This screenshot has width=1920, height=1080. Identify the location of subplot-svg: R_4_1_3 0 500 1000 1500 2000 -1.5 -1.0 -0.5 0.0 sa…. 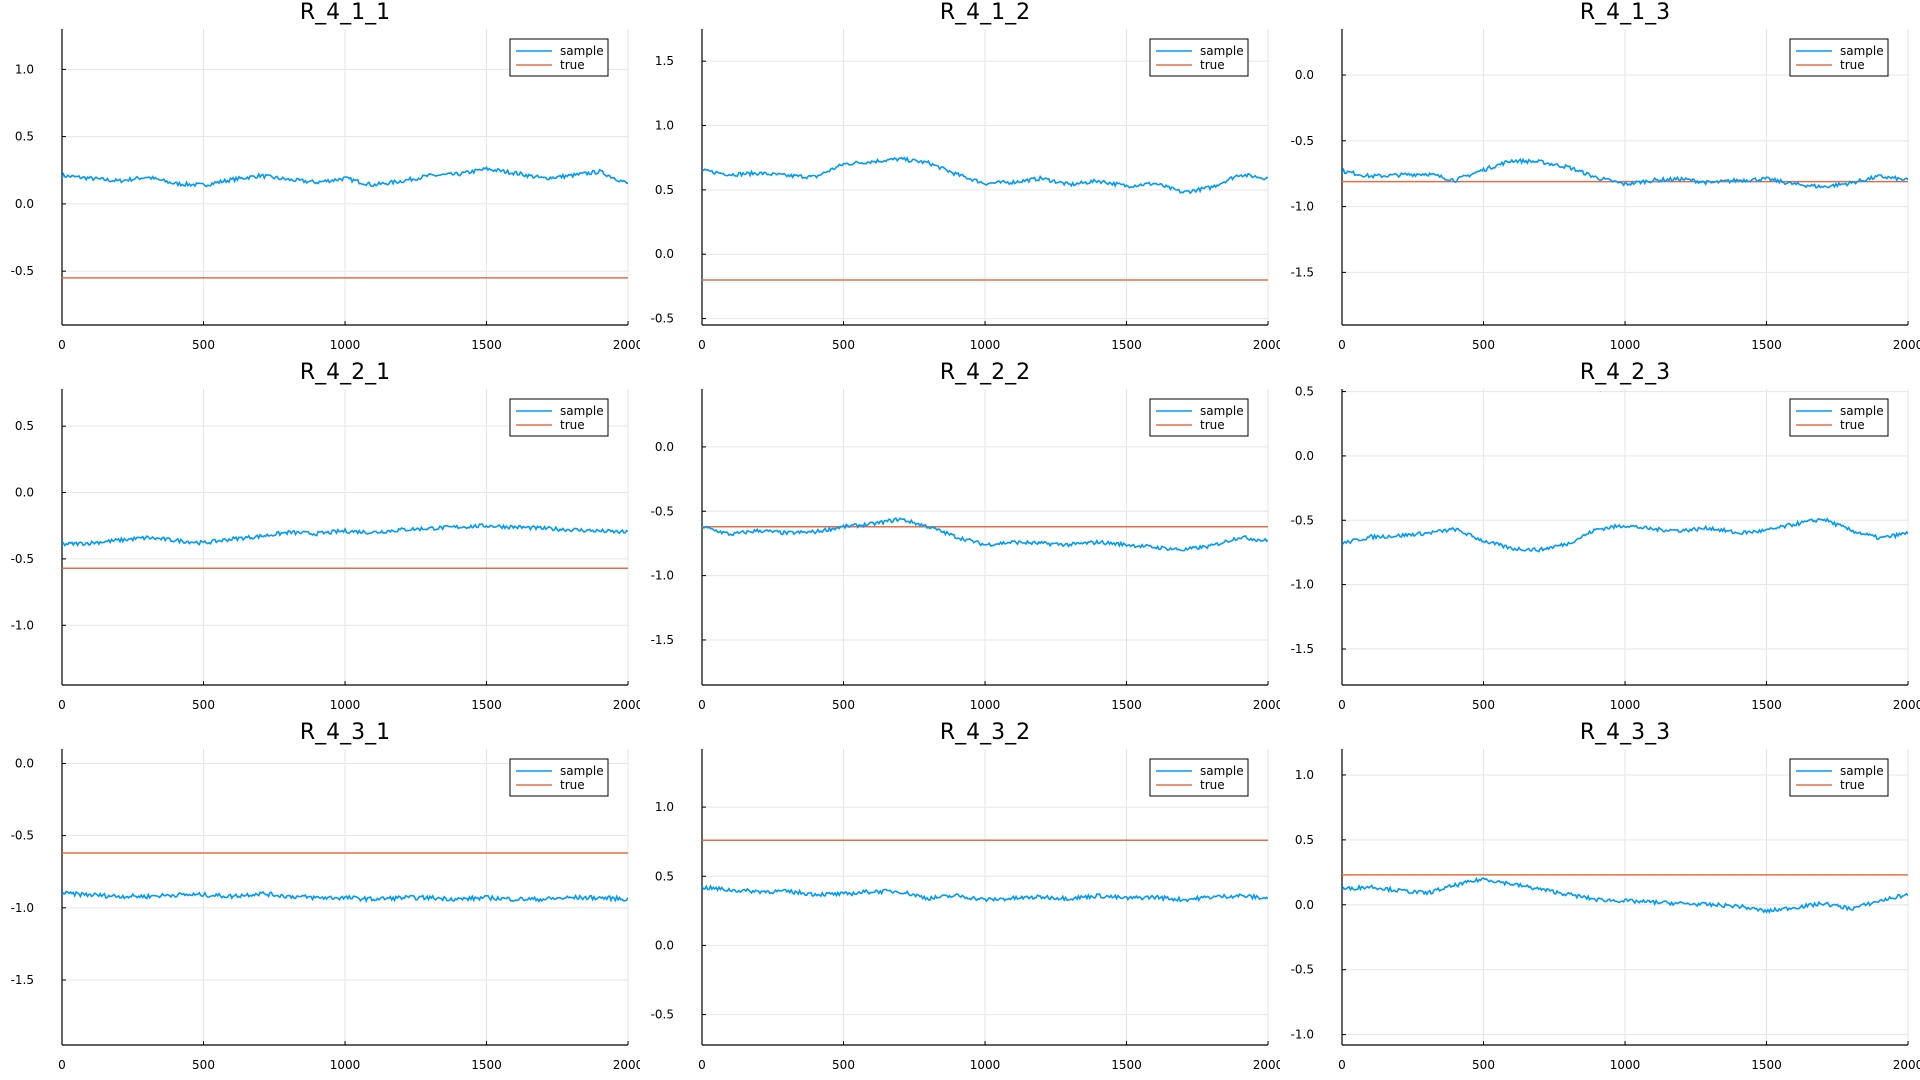
(1605, 176).